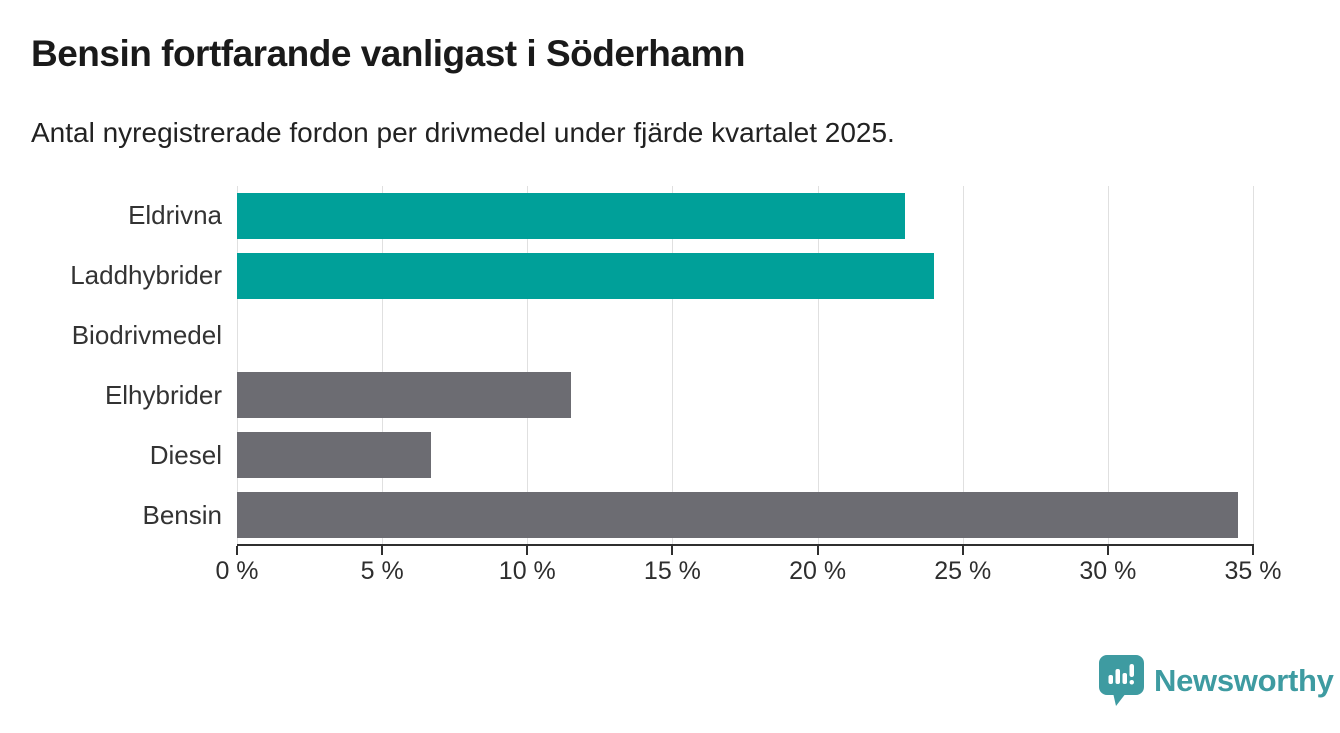 This screenshot has height=733, width=1340. Describe the element at coordinates (1244, 680) in the screenshot. I see `newsworthy-logo-text: Newsworthy` at that location.